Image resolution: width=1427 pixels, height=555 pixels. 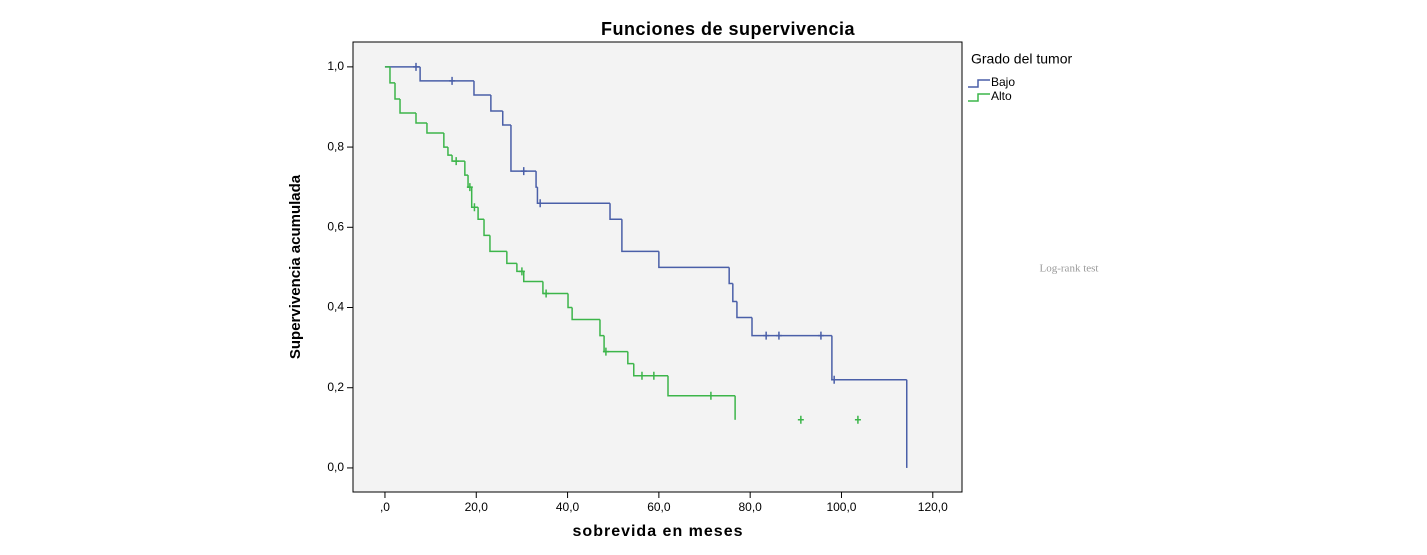 What do you see at coordinates (335, 66) in the screenshot?
I see `y-tick-label: 1,0` at bounding box center [335, 66].